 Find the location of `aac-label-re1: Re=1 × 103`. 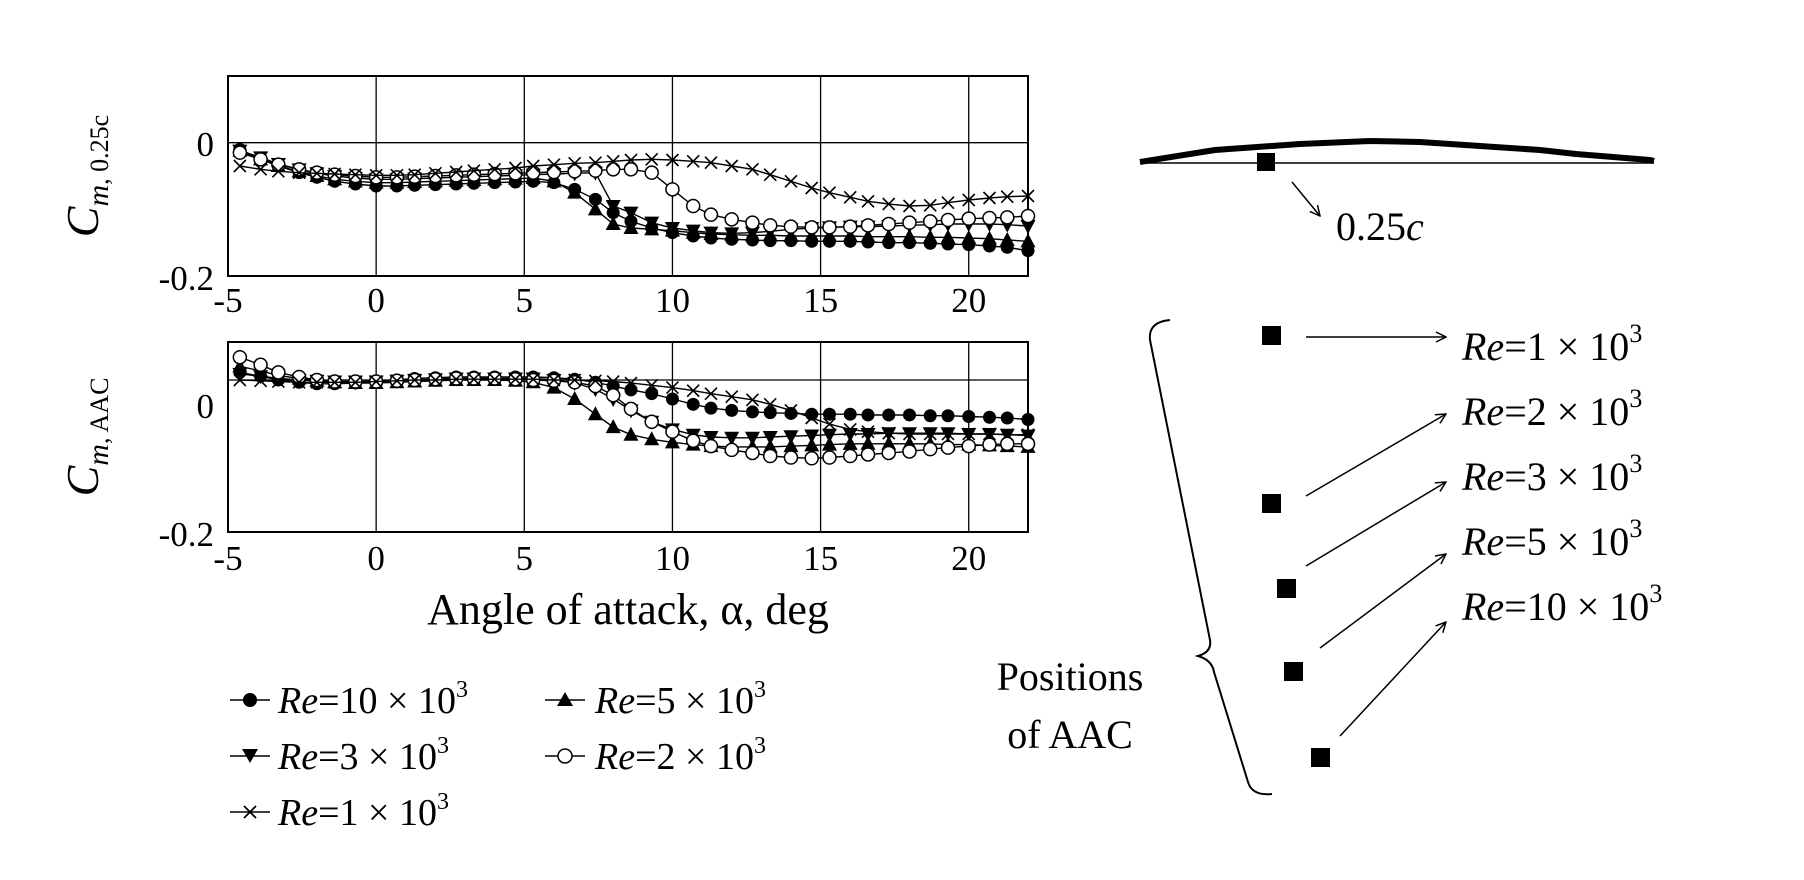

aac-label-re1: Re=1 × 103 is located at coordinates (1551, 344).